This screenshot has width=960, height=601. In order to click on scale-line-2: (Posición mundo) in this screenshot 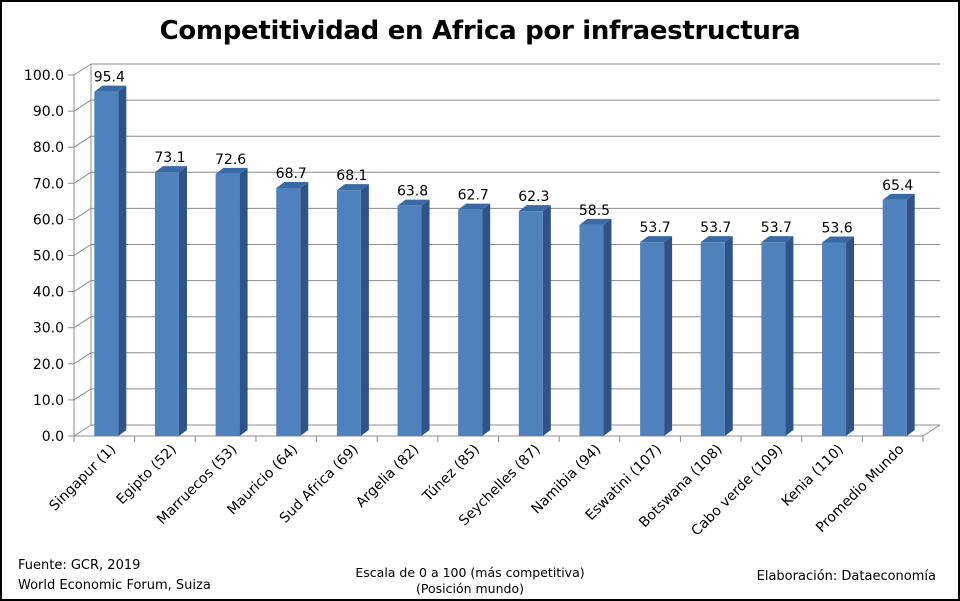, I will do `click(470, 588)`.